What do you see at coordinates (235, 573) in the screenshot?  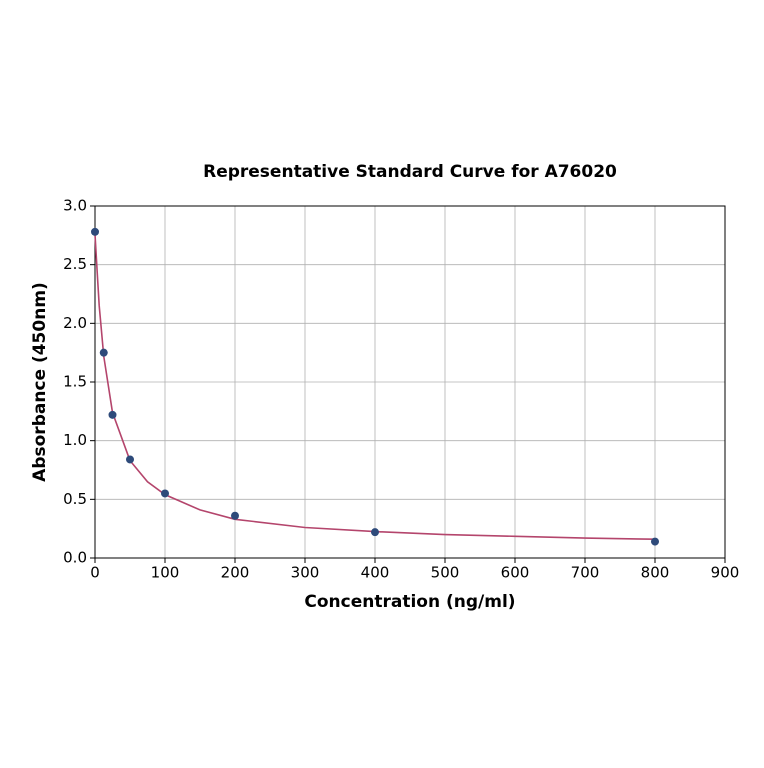 I see `x-tick-label: 200` at bounding box center [235, 573].